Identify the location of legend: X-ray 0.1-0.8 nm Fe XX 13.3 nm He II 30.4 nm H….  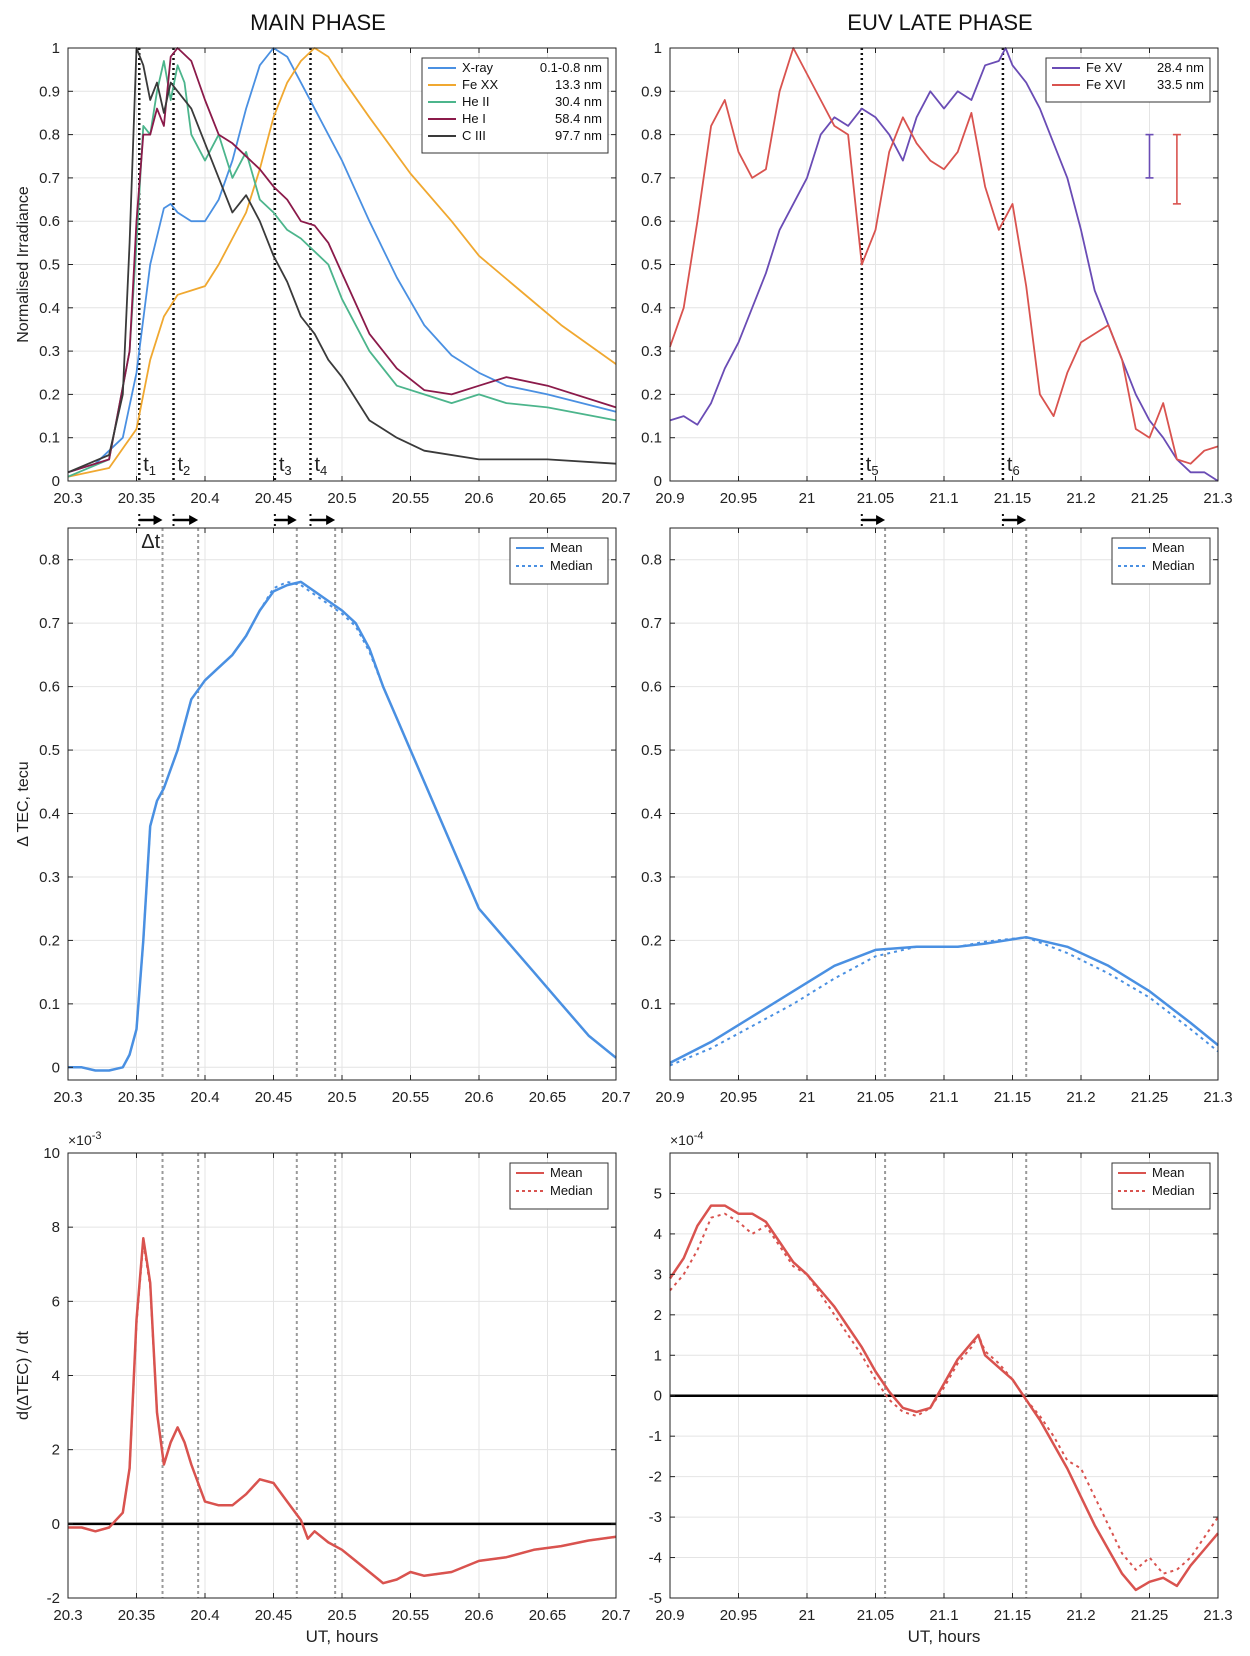
(515, 105).